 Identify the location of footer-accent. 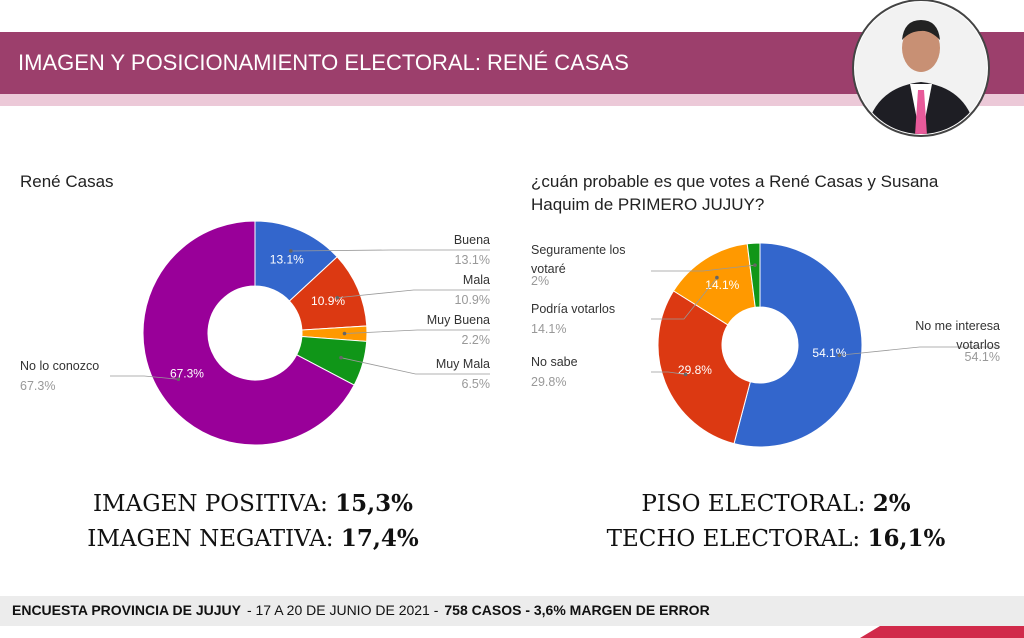
(942, 632).